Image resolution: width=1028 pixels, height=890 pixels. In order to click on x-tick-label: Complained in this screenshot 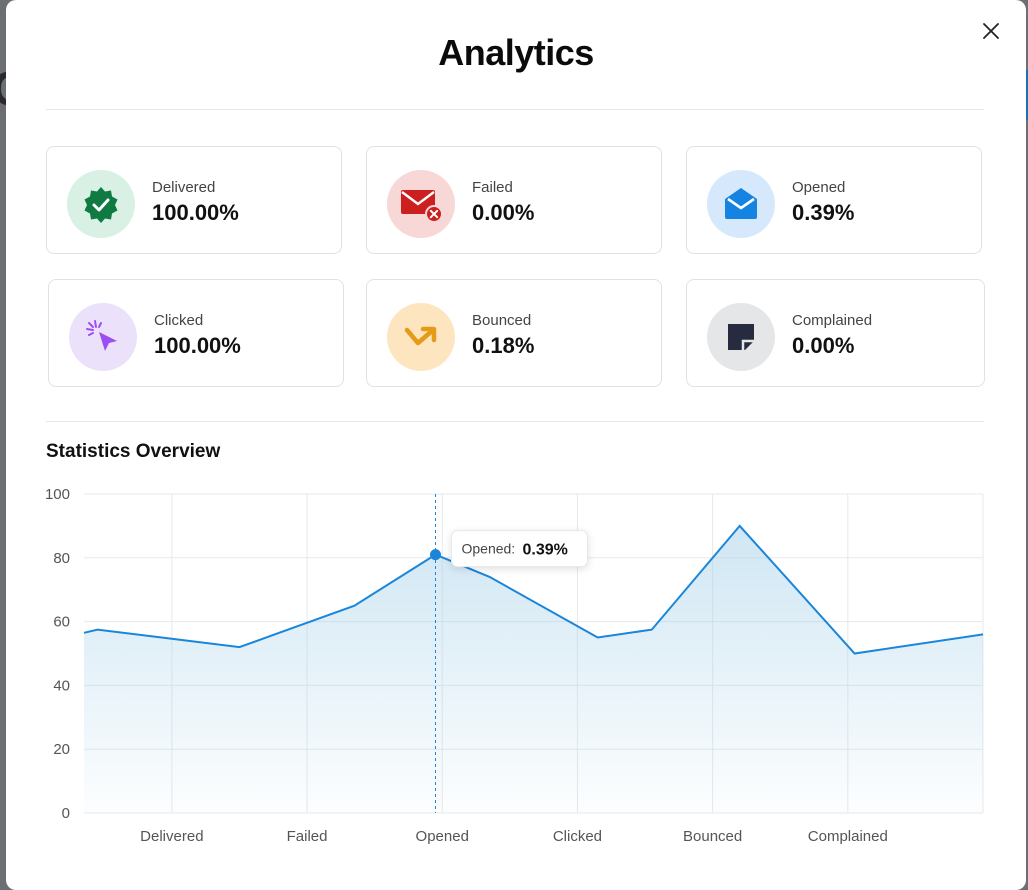, I will do `click(848, 836)`.